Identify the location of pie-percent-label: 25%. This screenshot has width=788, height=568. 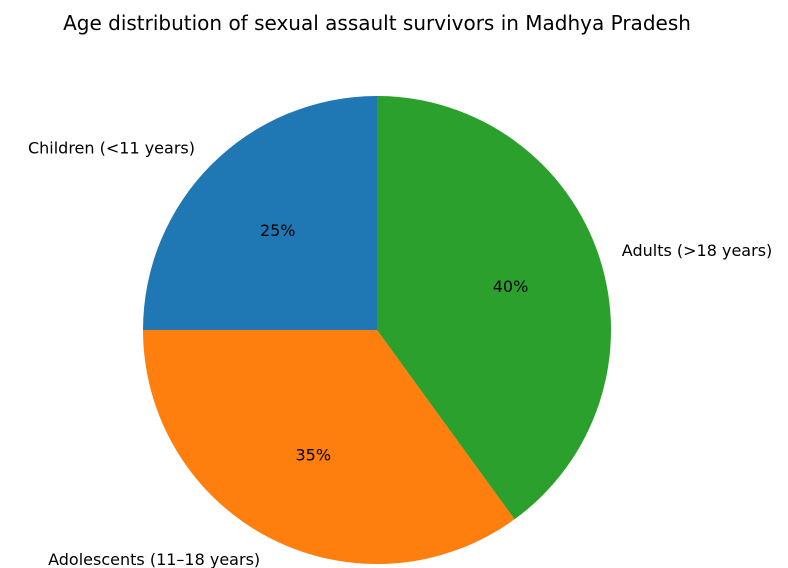
(278, 230).